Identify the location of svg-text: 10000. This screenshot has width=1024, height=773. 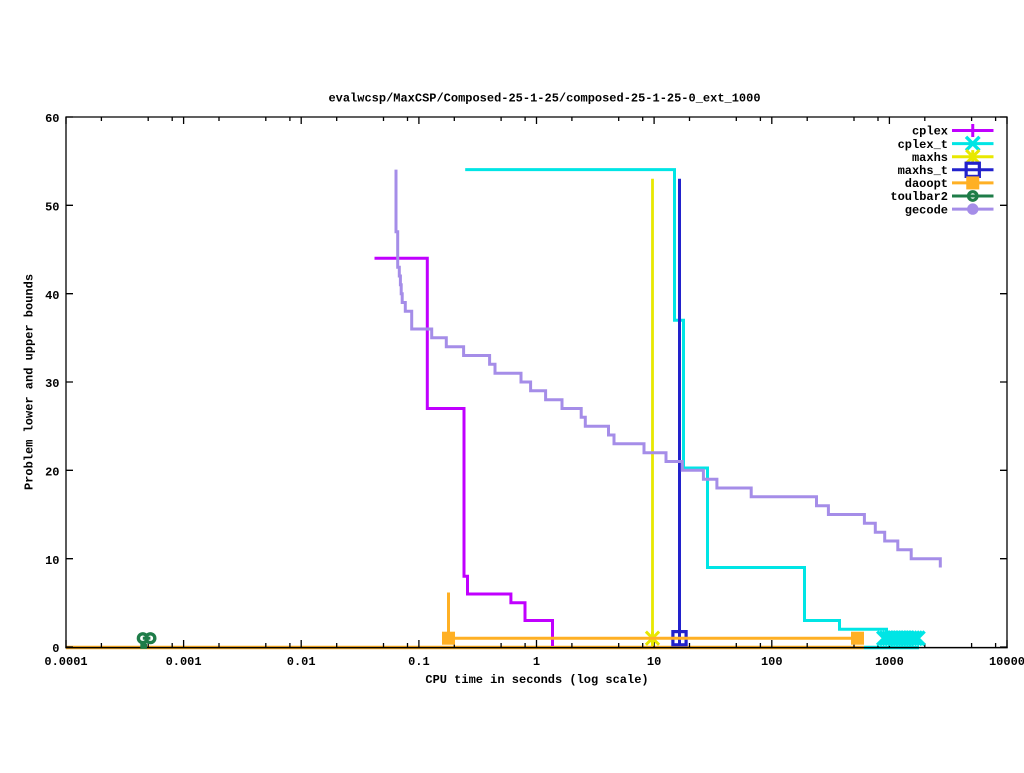
(1006, 662).